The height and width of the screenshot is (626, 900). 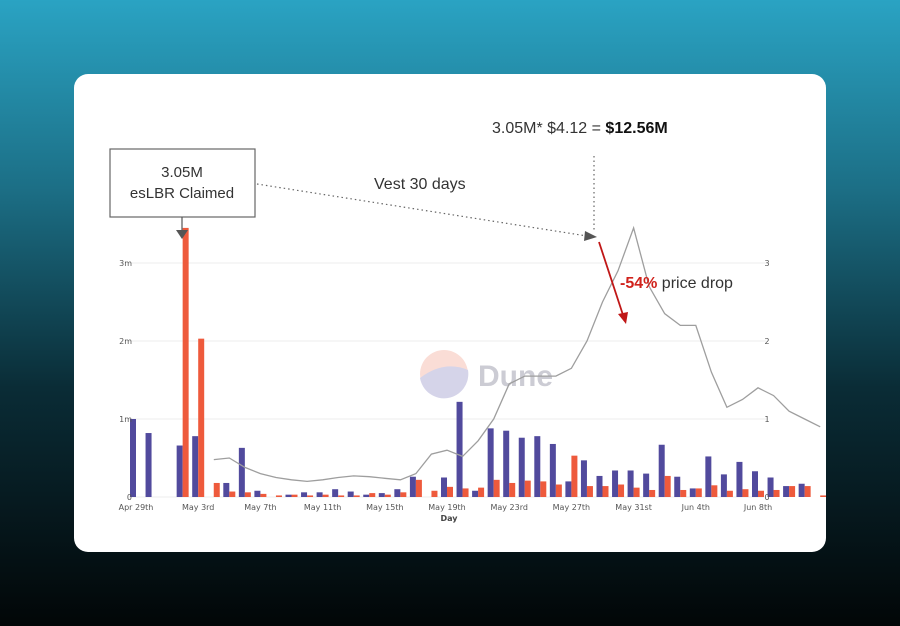 I want to click on claimed-arrow-head, so click(x=182, y=234).